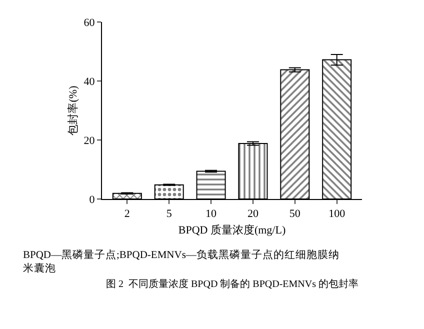  I want to click on text: BPQD—黑磷量子点;BPQD-EMNVs—负载黑磷量子点的红细胞膜纳米囊泡, so click(181, 261).